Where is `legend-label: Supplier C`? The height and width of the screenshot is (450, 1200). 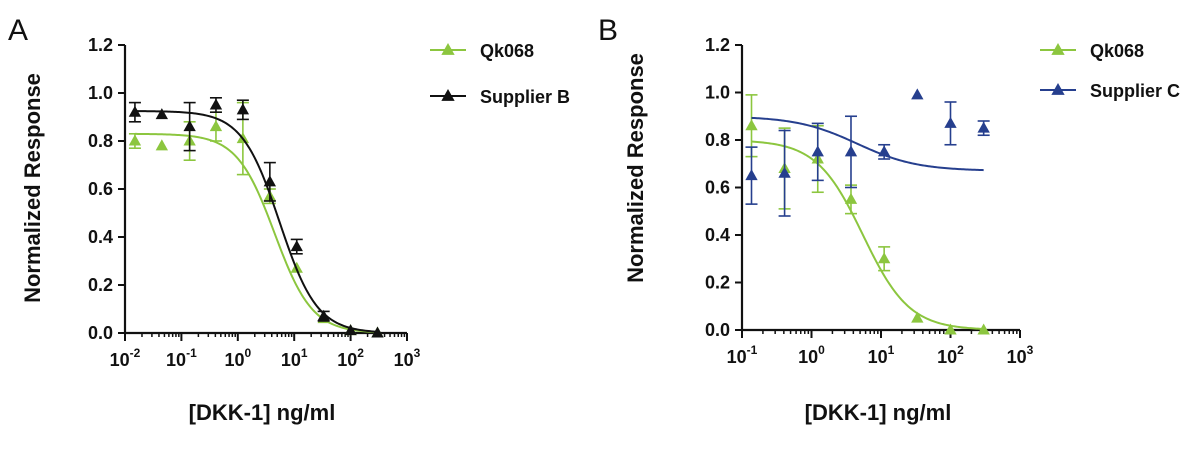
legend-label: Supplier C is located at coordinates (1135, 91).